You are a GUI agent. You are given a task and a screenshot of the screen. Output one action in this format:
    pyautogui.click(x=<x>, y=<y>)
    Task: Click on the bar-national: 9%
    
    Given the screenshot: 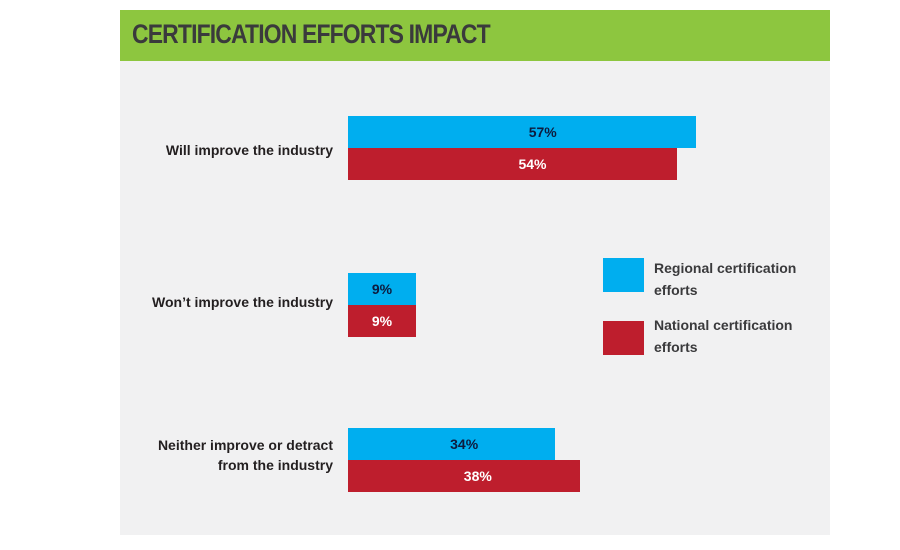 What is the action you would take?
    pyautogui.click(x=382, y=321)
    